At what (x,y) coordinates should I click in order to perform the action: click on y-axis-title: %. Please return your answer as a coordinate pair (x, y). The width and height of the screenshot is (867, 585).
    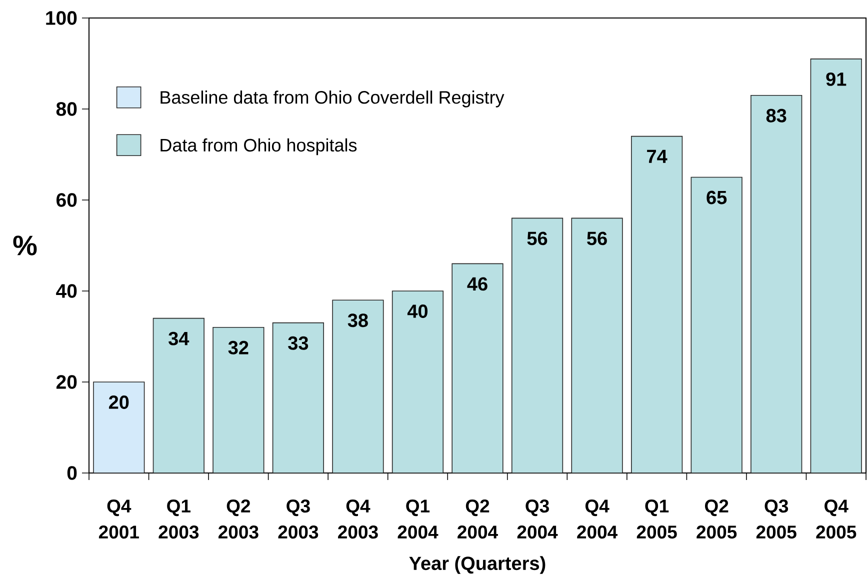
    Looking at the image, I should click on (25, 246).